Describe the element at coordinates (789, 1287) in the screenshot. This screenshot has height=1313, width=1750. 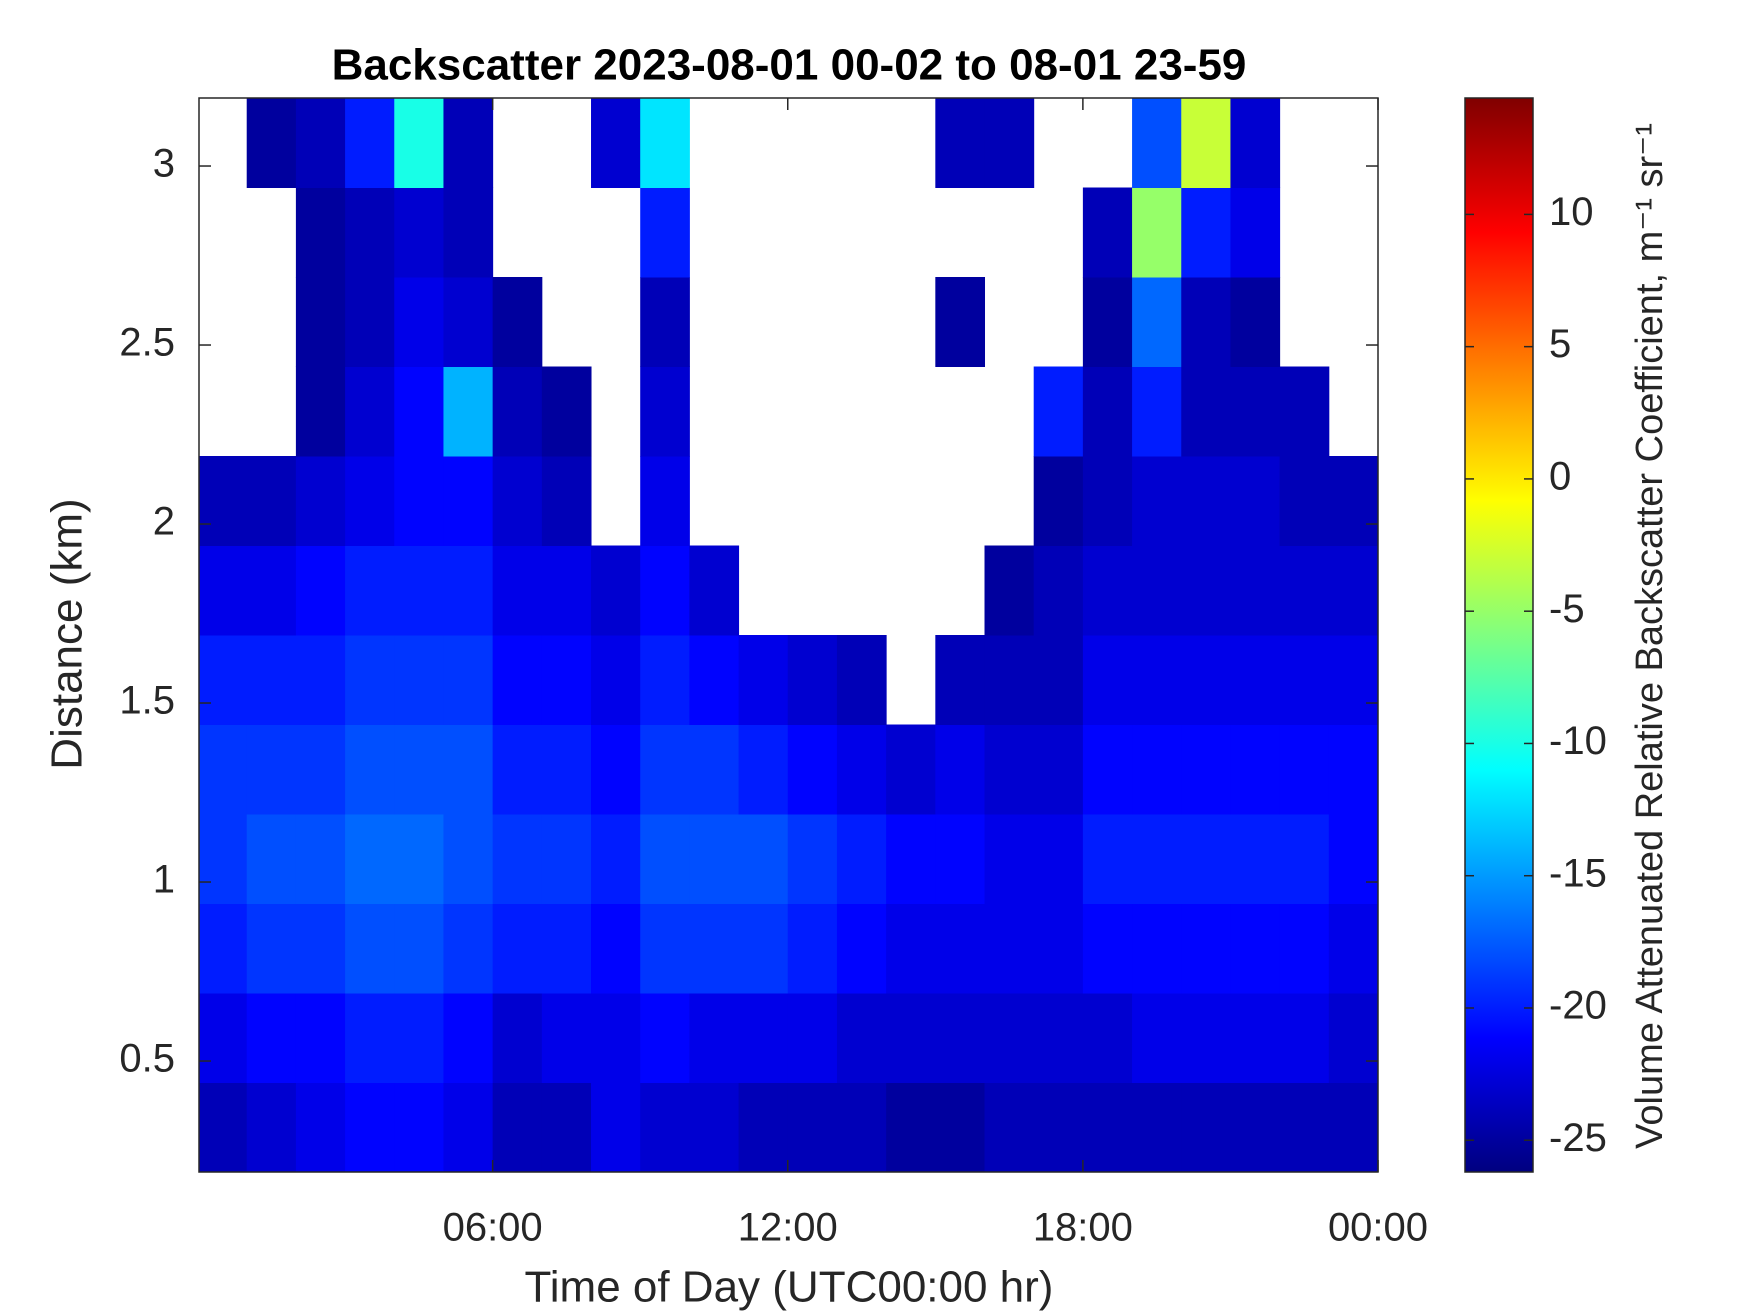
I see `x-axis-label: Time of Day (UTC00:00 hr)` at that location.